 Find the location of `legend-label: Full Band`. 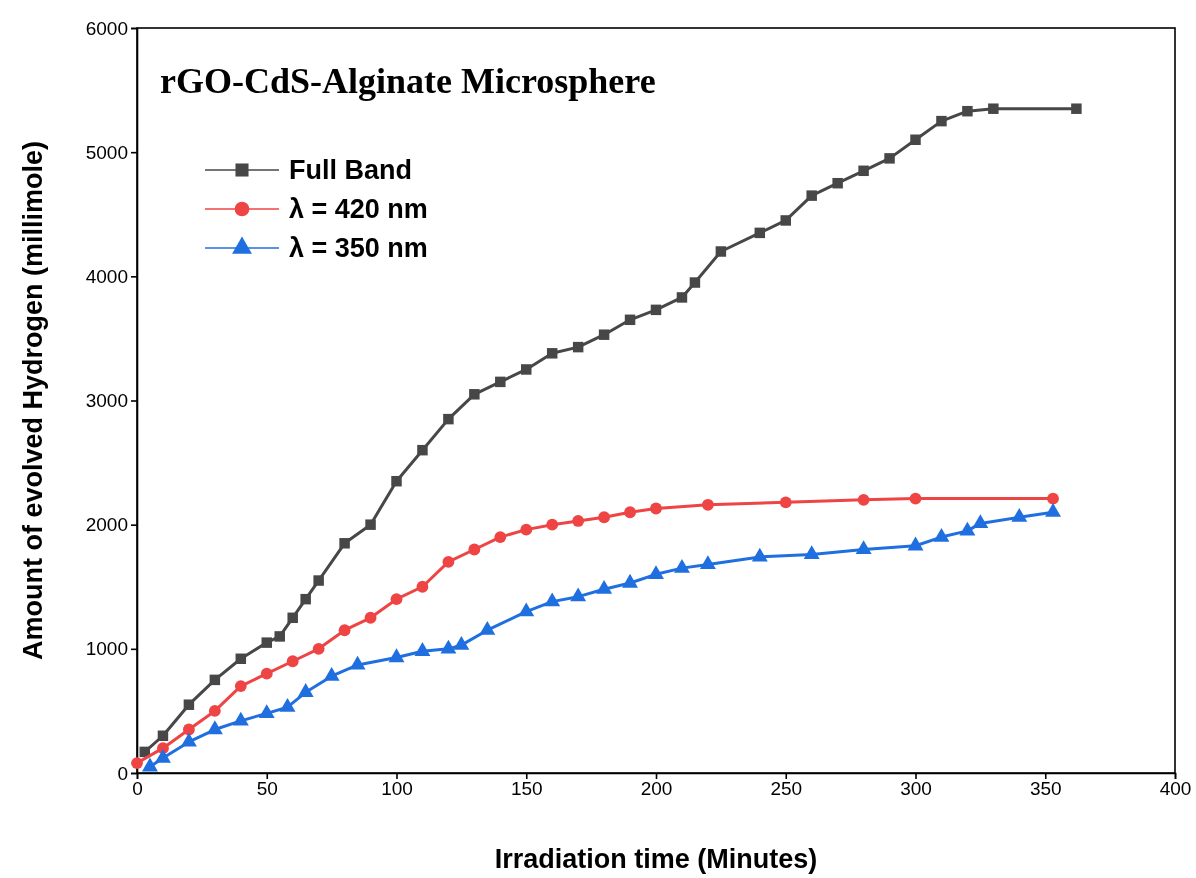

legend-label: Full Band is located at coordinates (350, 170).